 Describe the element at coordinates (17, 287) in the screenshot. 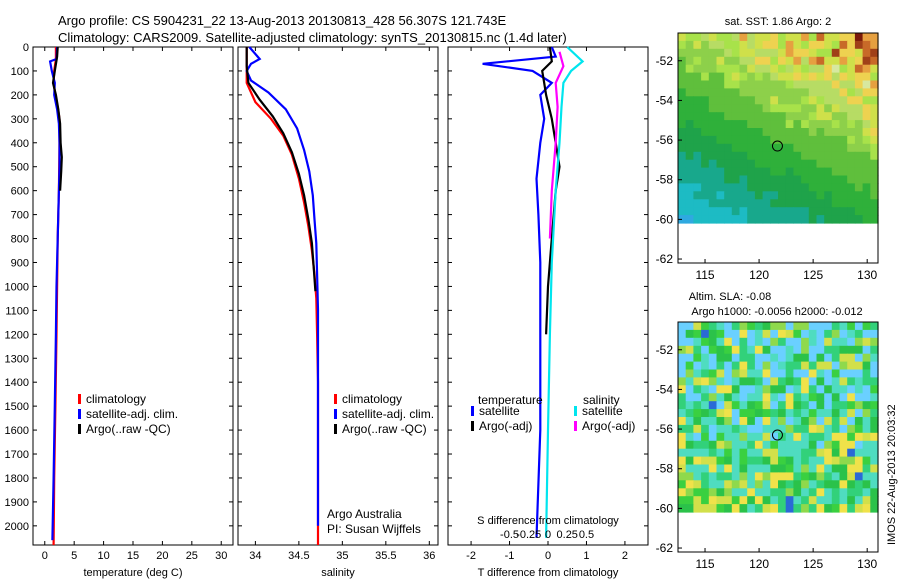

I see `ytick-label: 1000` at that location.